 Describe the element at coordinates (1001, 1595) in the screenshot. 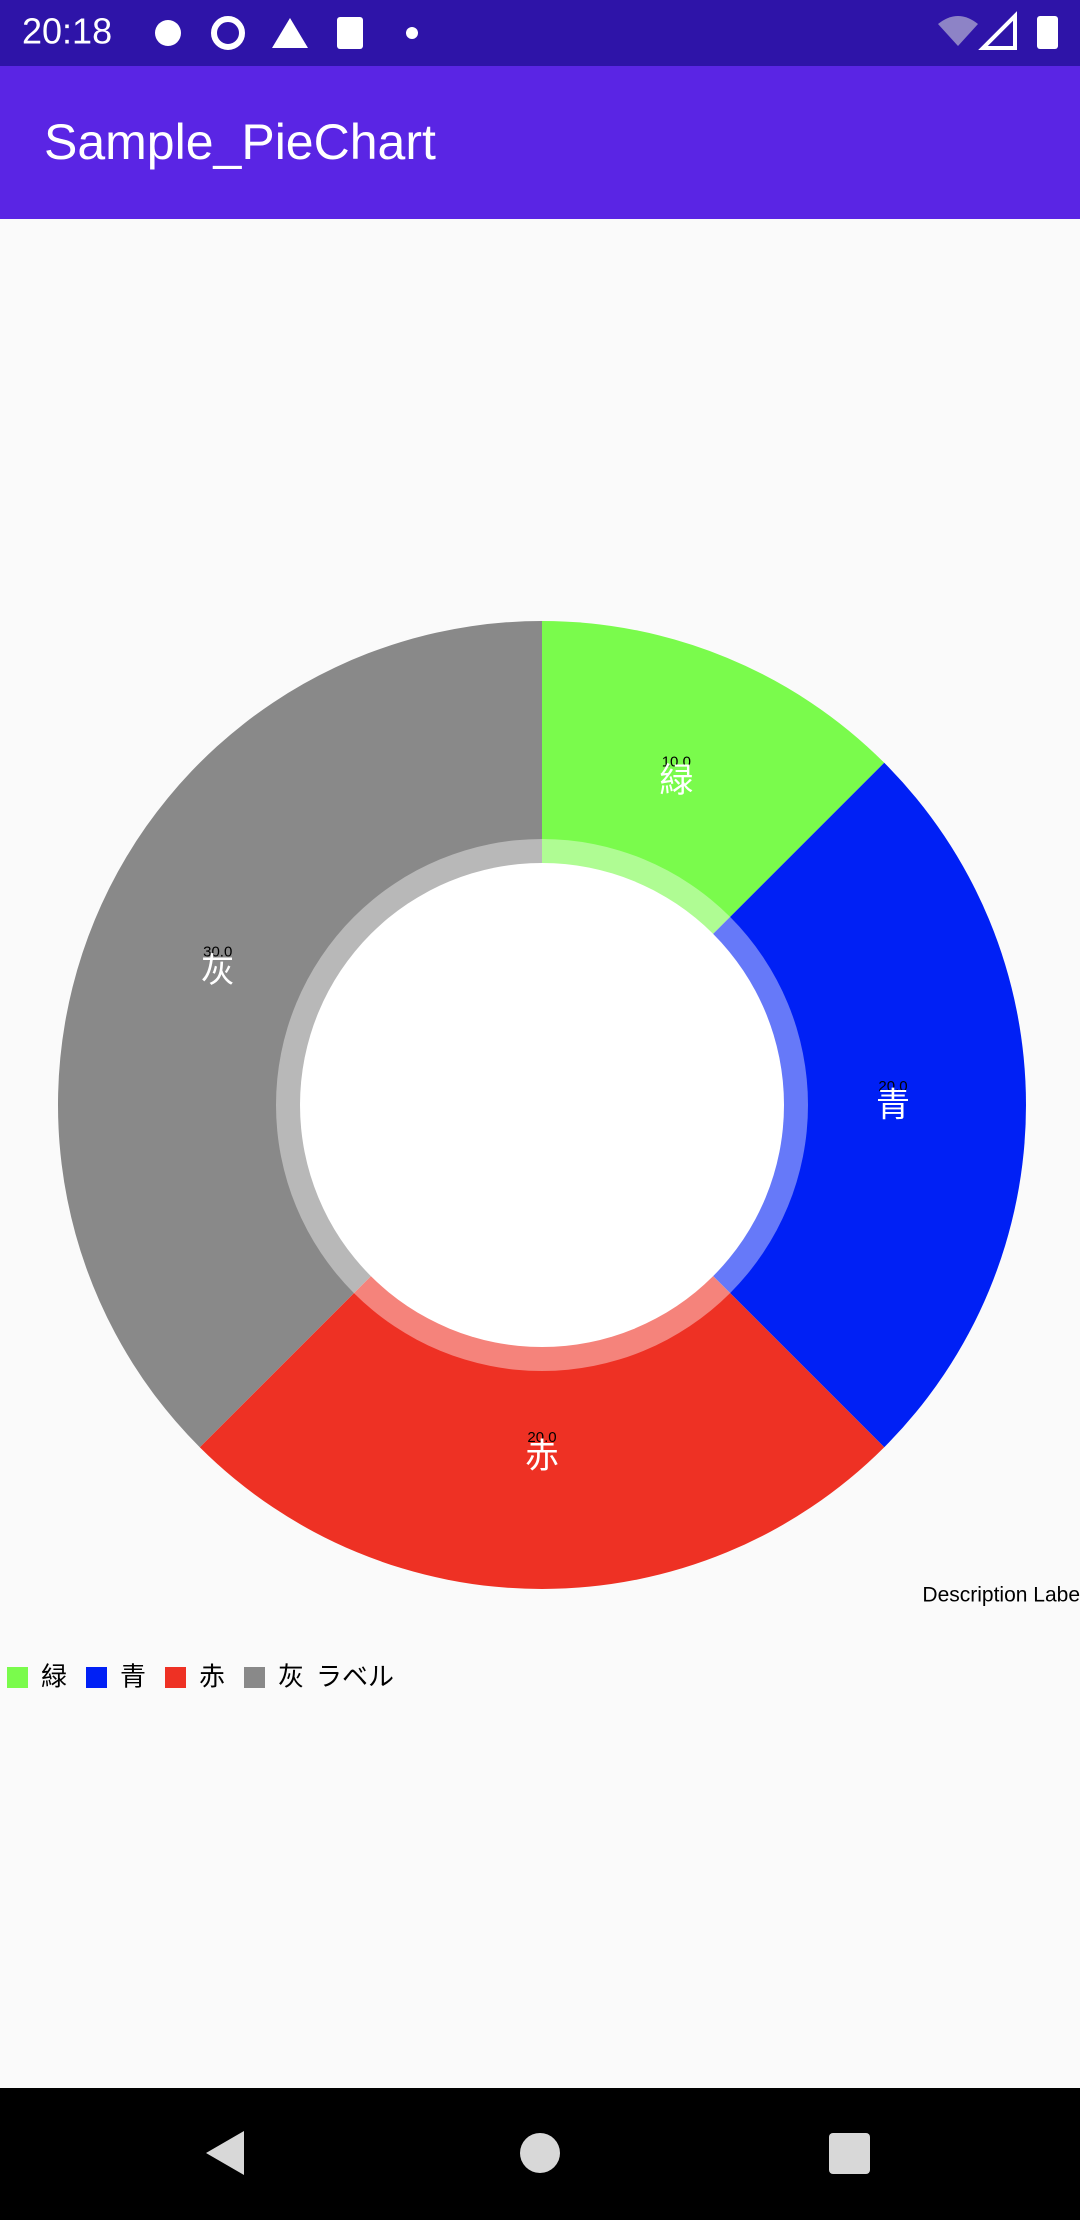

I see `description: Description Labe` at that location.